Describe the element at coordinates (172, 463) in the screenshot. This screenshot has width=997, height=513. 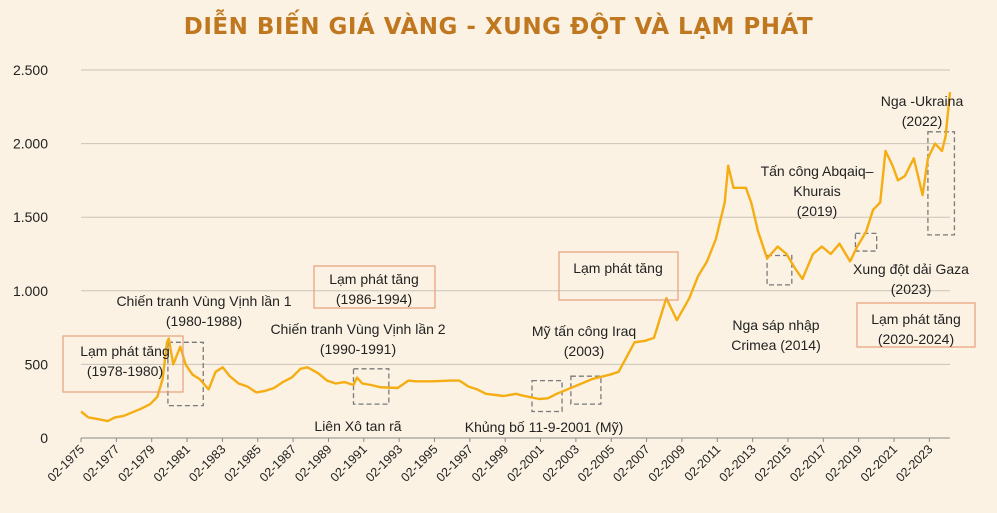
I see `x-tick-label: 02-1981` at that location.